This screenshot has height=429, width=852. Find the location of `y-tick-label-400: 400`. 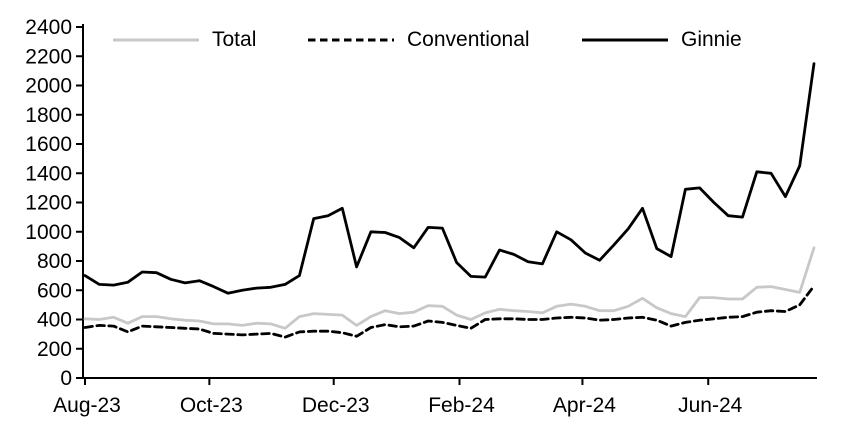

y-tick-label-400: 400 is located at coordinates (54, 320).